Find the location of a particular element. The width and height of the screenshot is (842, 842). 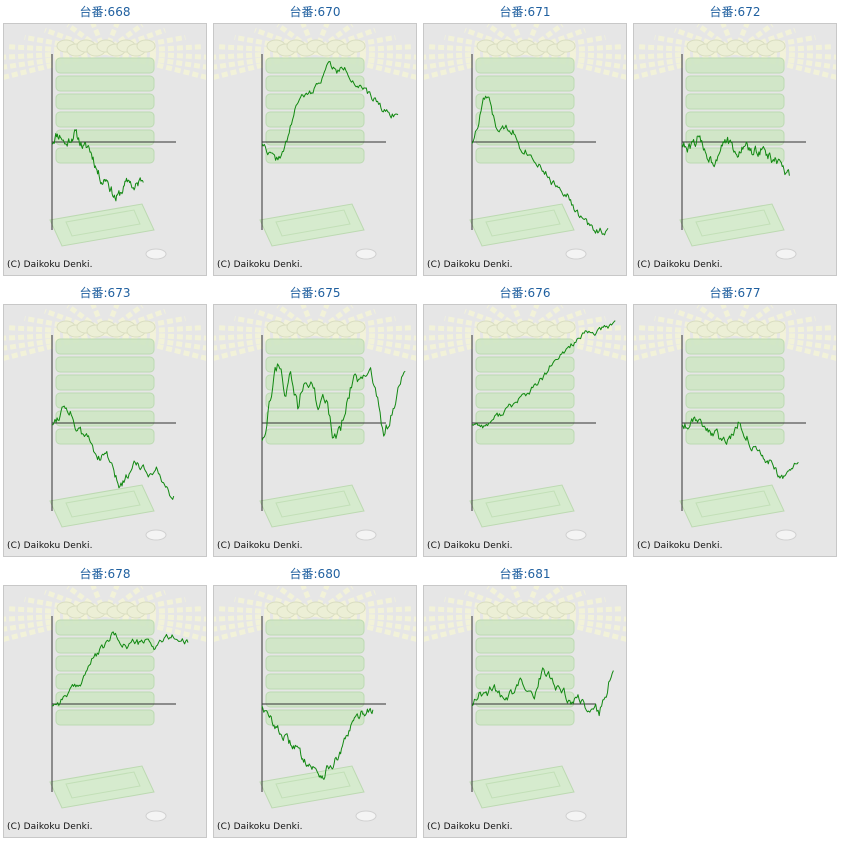

chart-title-link: 台番:678 is located at coordinates (105, 574).